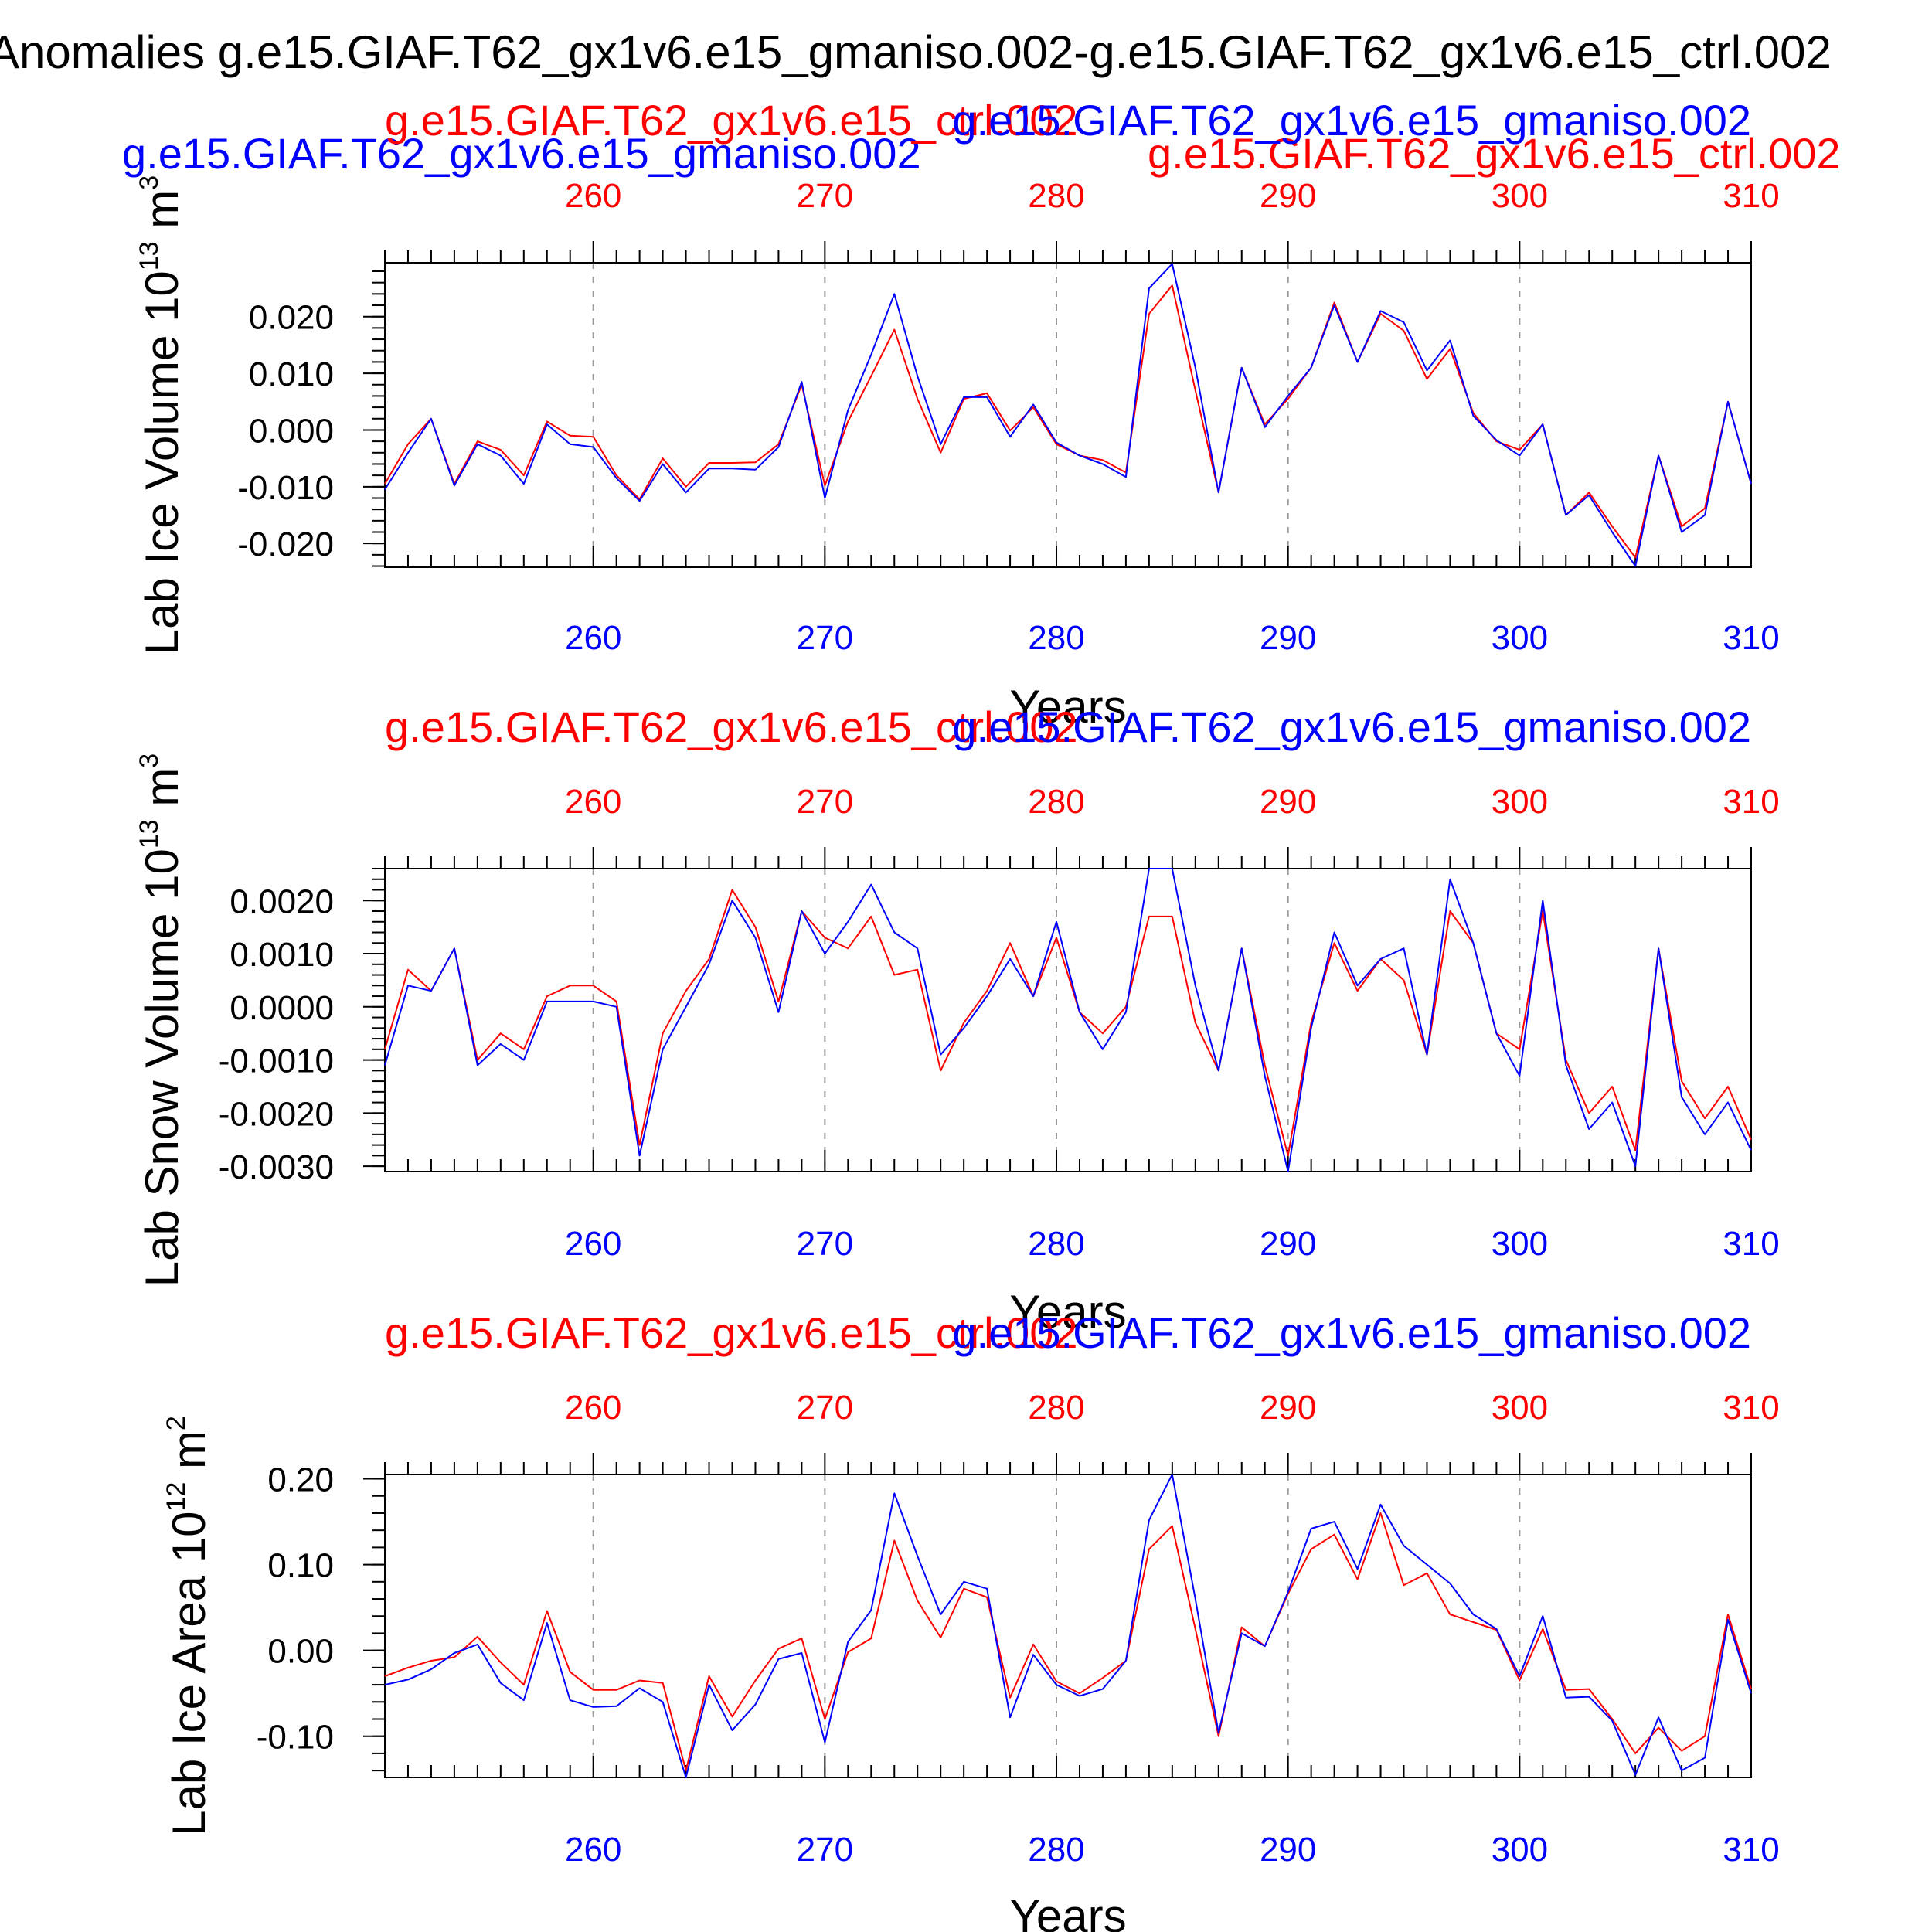 The image size is (1932, 1932). What do you see at coordinates (825, 196) in the screenshot?
I see `panel-1-x-tick-label-top: 270` at bounding box center [825, 196].